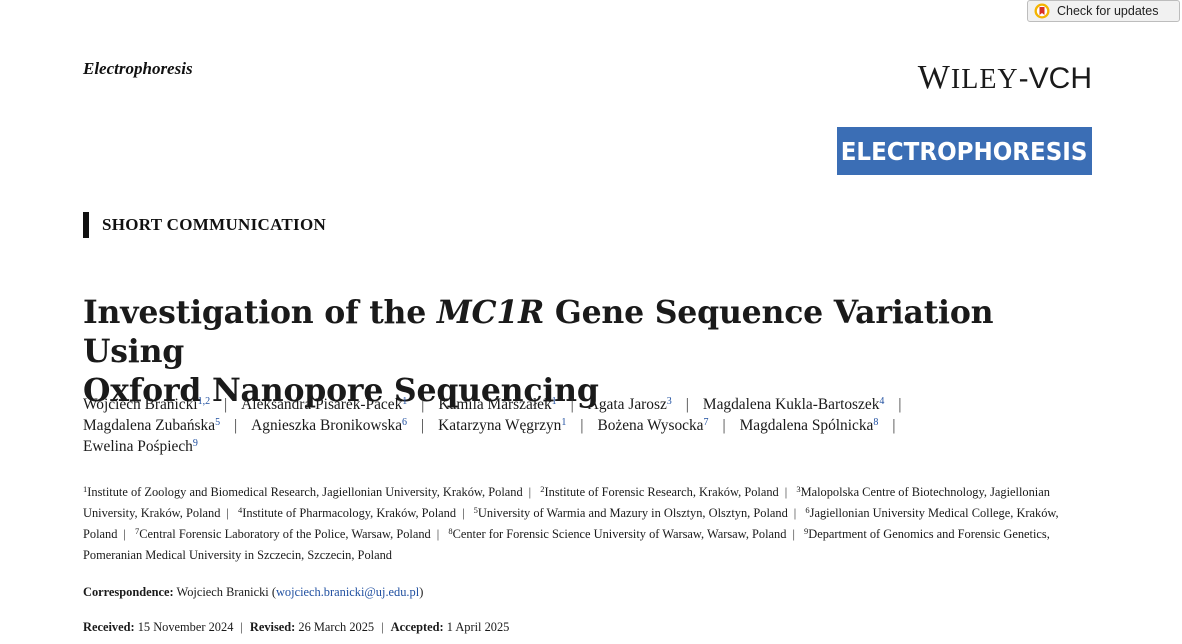  What do you see at coordinates (260, 312) in the screenshot?
I see `title-part: Investigation of the` at bounding box center [260, 312].